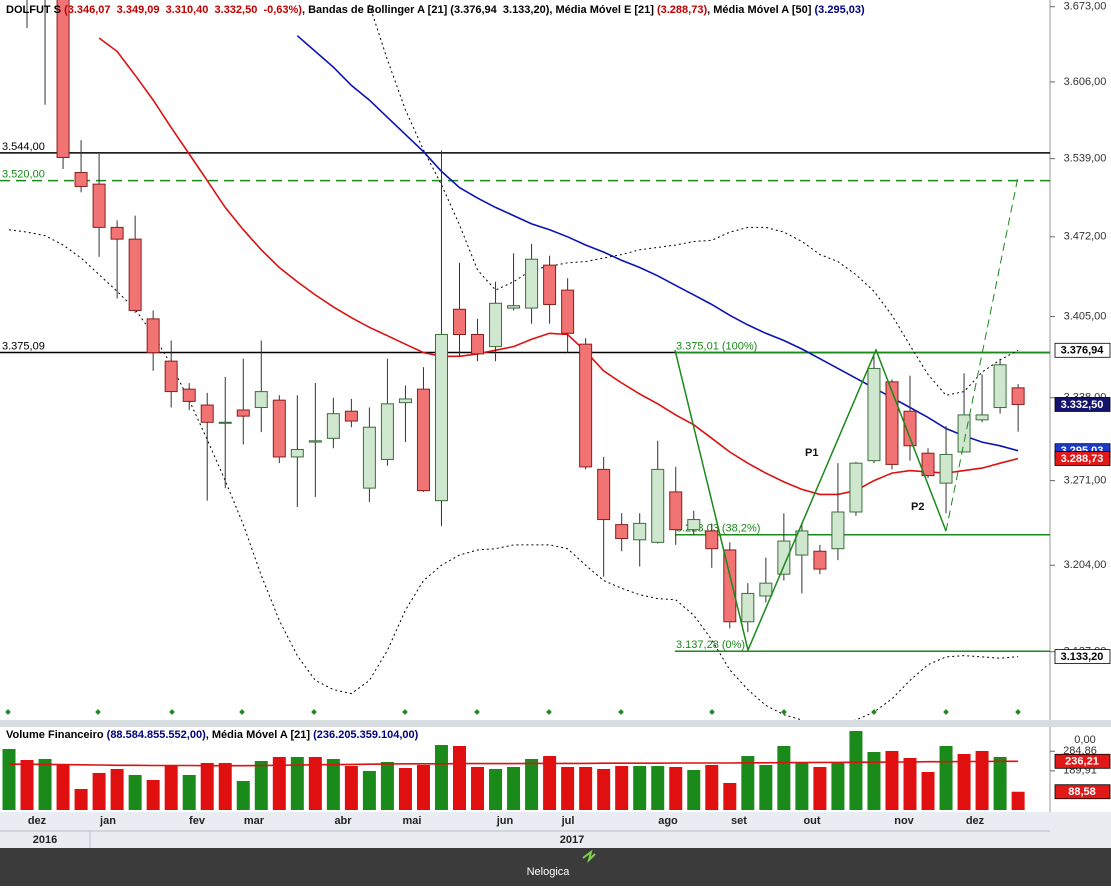 The height and width of the screenshot is (891, 1111). Describe the element at coordinates (982, 354) in the screenshot. I see `pattern-projection` at that location.